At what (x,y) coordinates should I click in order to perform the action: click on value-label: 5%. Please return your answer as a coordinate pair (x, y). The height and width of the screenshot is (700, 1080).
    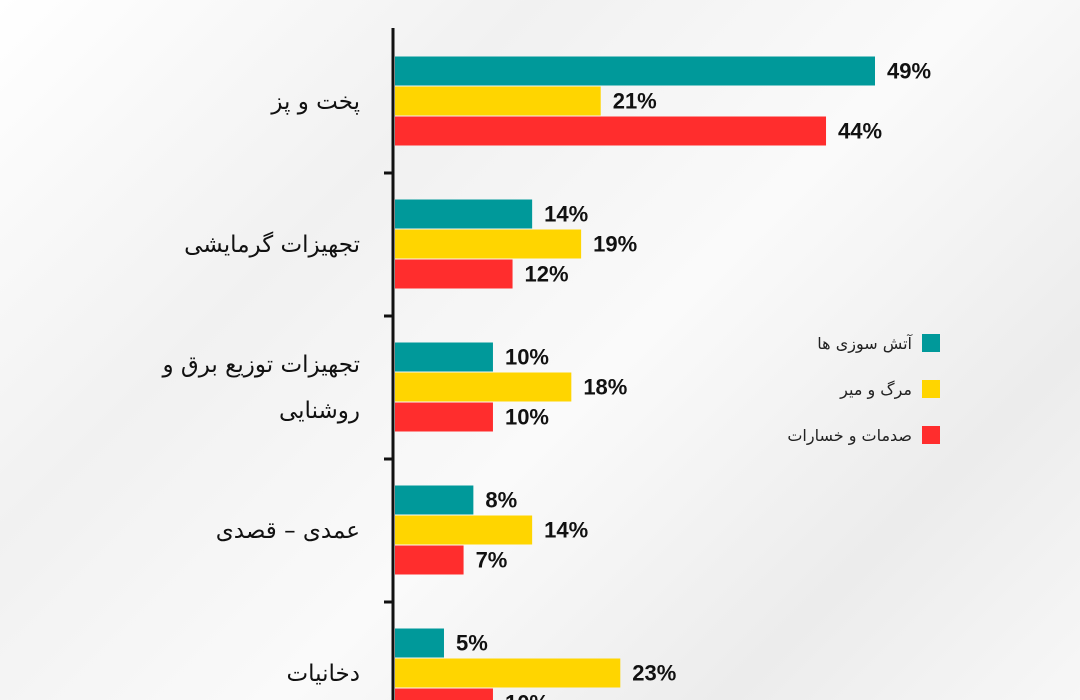
    Looking at the image, I should click on (472, 642).